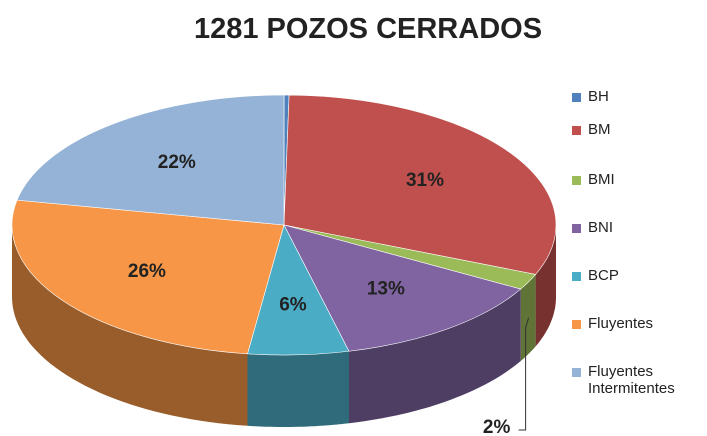 Image resolution: width=707 pixels, height=436 pixels. What do you see at coordinates (603, 275) in the screenshot?
I see `legend-label: BCP` at bounding box center [603, 275].